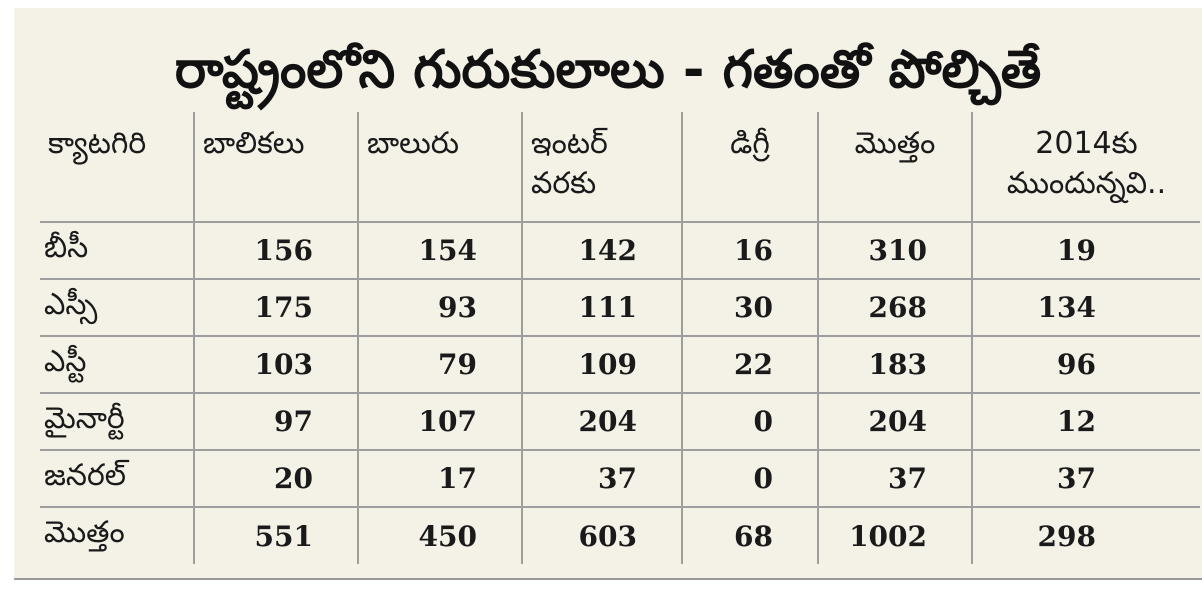 This screenshot has width=1202, height=590. I want to click on bottom-divider, so click(608, 579).